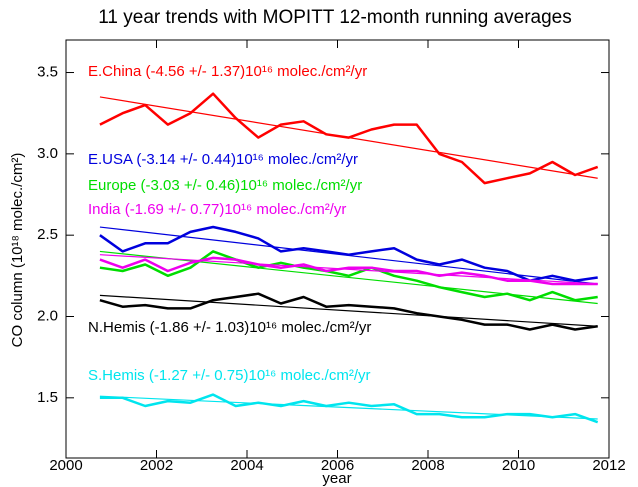  What do you see at coordinates (65, 465) in the screenshot?
I see `x-tick-label: 2000` at bounding box center [65, 465].